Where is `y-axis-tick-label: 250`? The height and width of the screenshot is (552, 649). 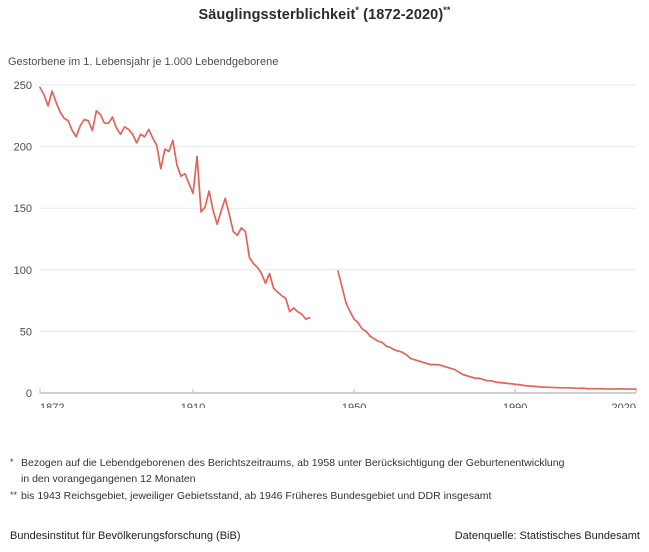 y-axis-tick-label: 250 is located at coordinates (23, 86).